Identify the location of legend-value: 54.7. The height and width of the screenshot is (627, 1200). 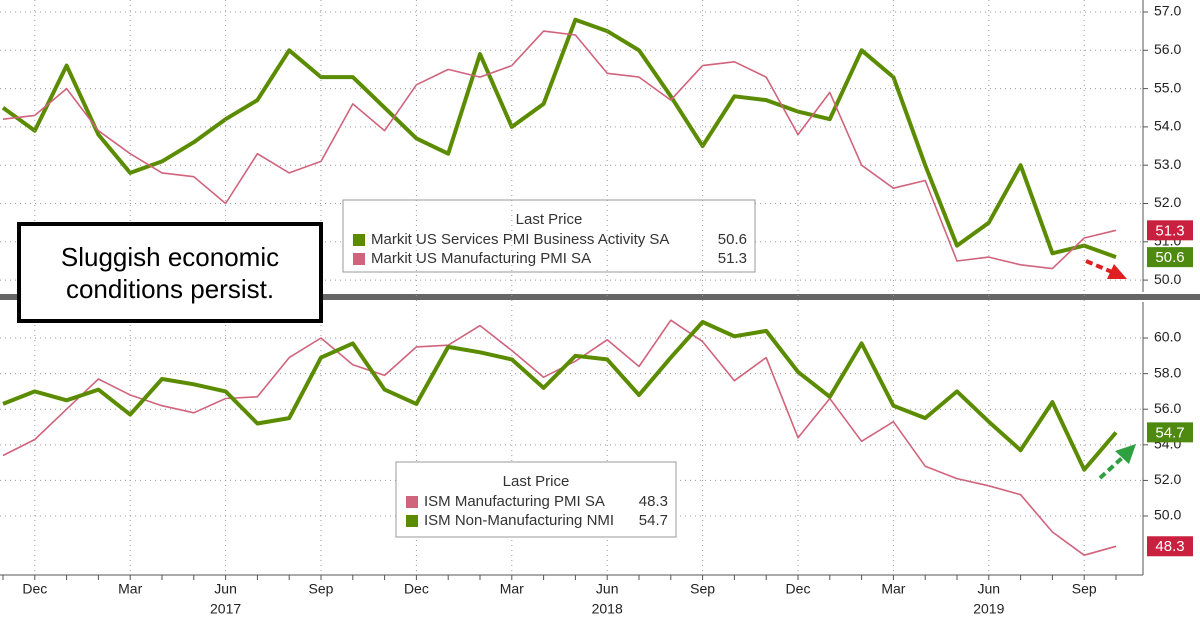
(653, 520).